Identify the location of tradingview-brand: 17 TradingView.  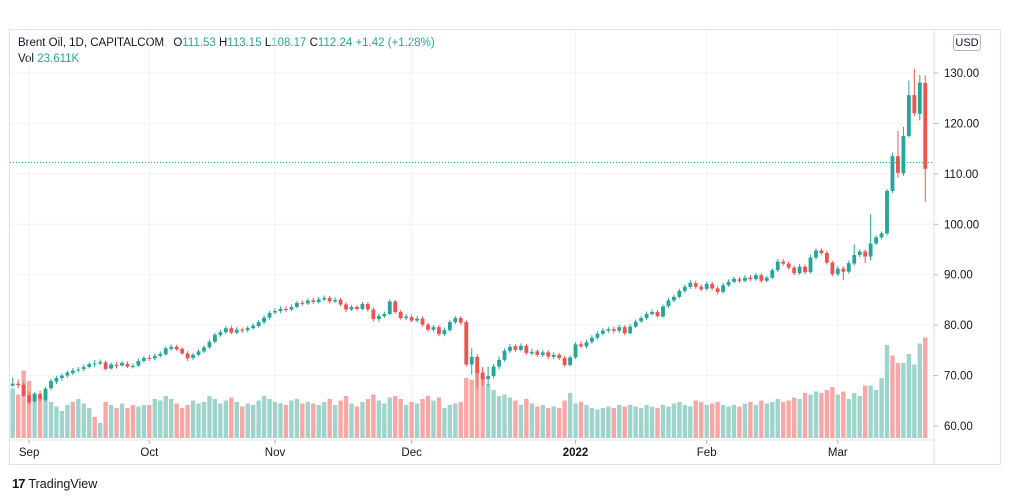
(54, 483).